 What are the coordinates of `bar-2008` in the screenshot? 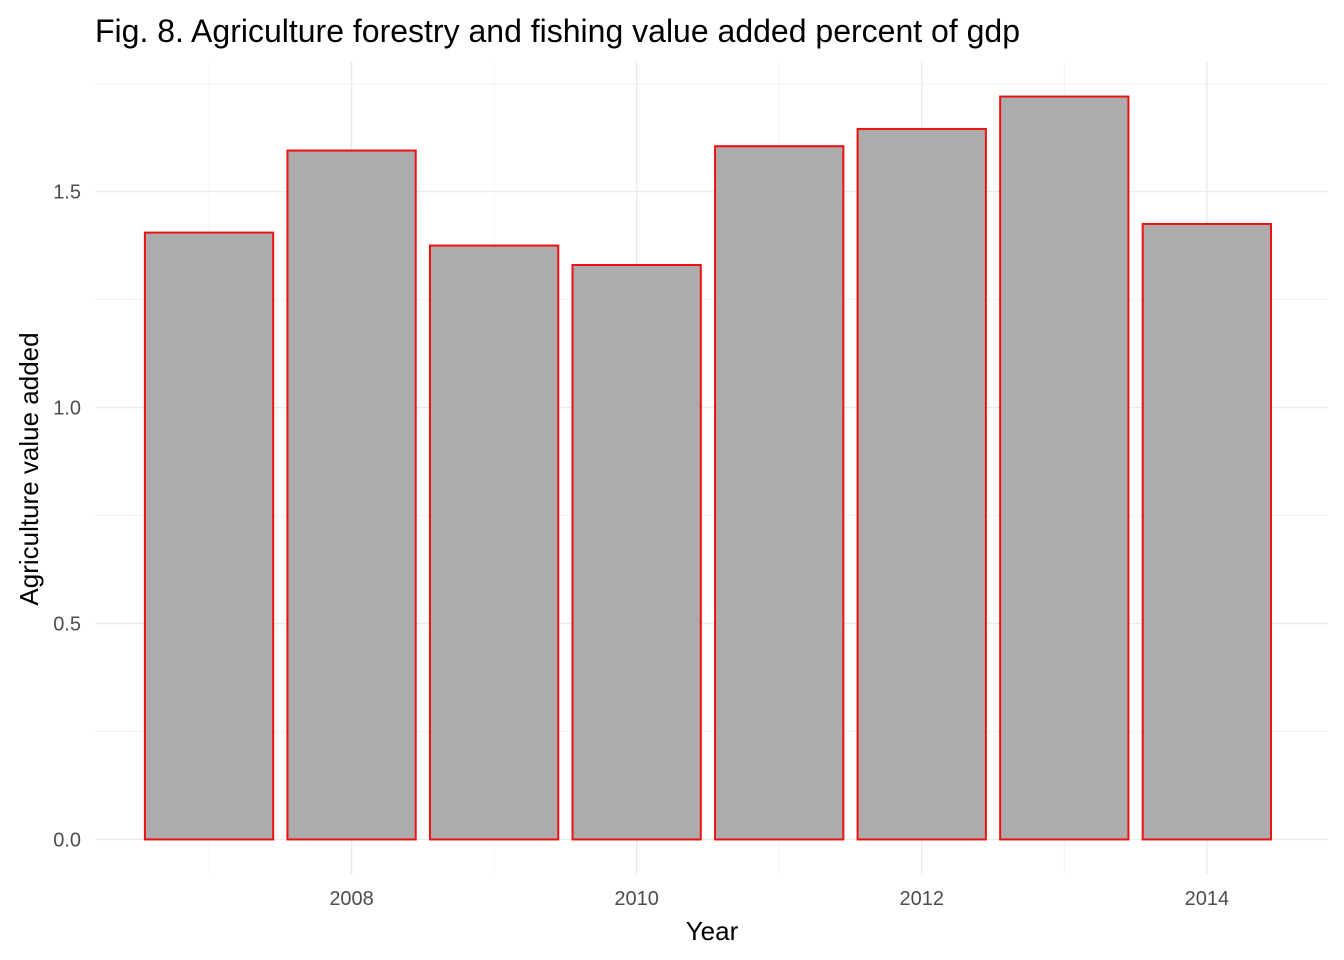 It's located at (351, 495).